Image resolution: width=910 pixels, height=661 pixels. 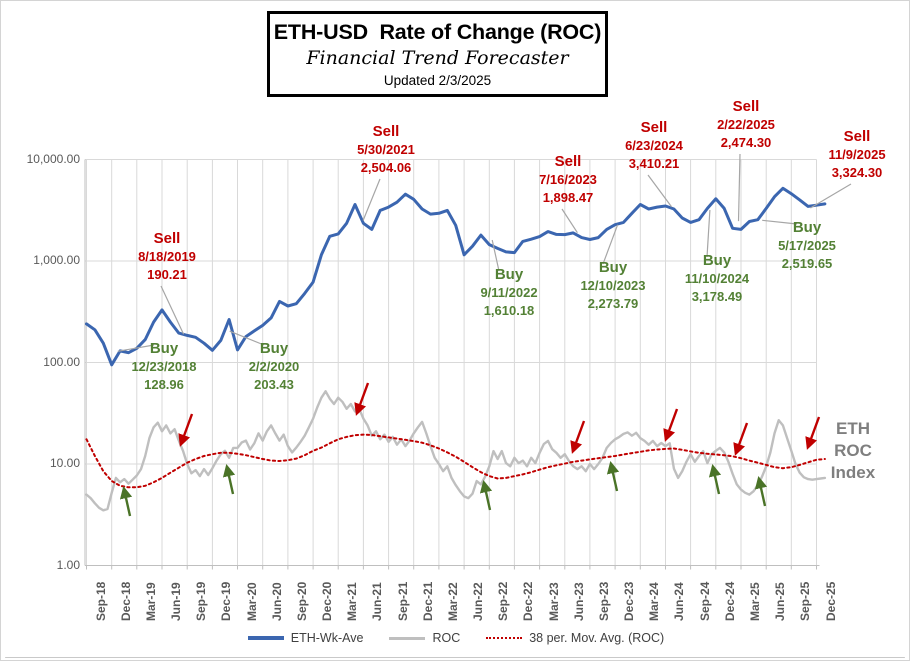 What do you see at coordinates (64, 463) in the screenshot?
I see `y-axis-tick-label: 10.00` at bounding box center [64, 463].